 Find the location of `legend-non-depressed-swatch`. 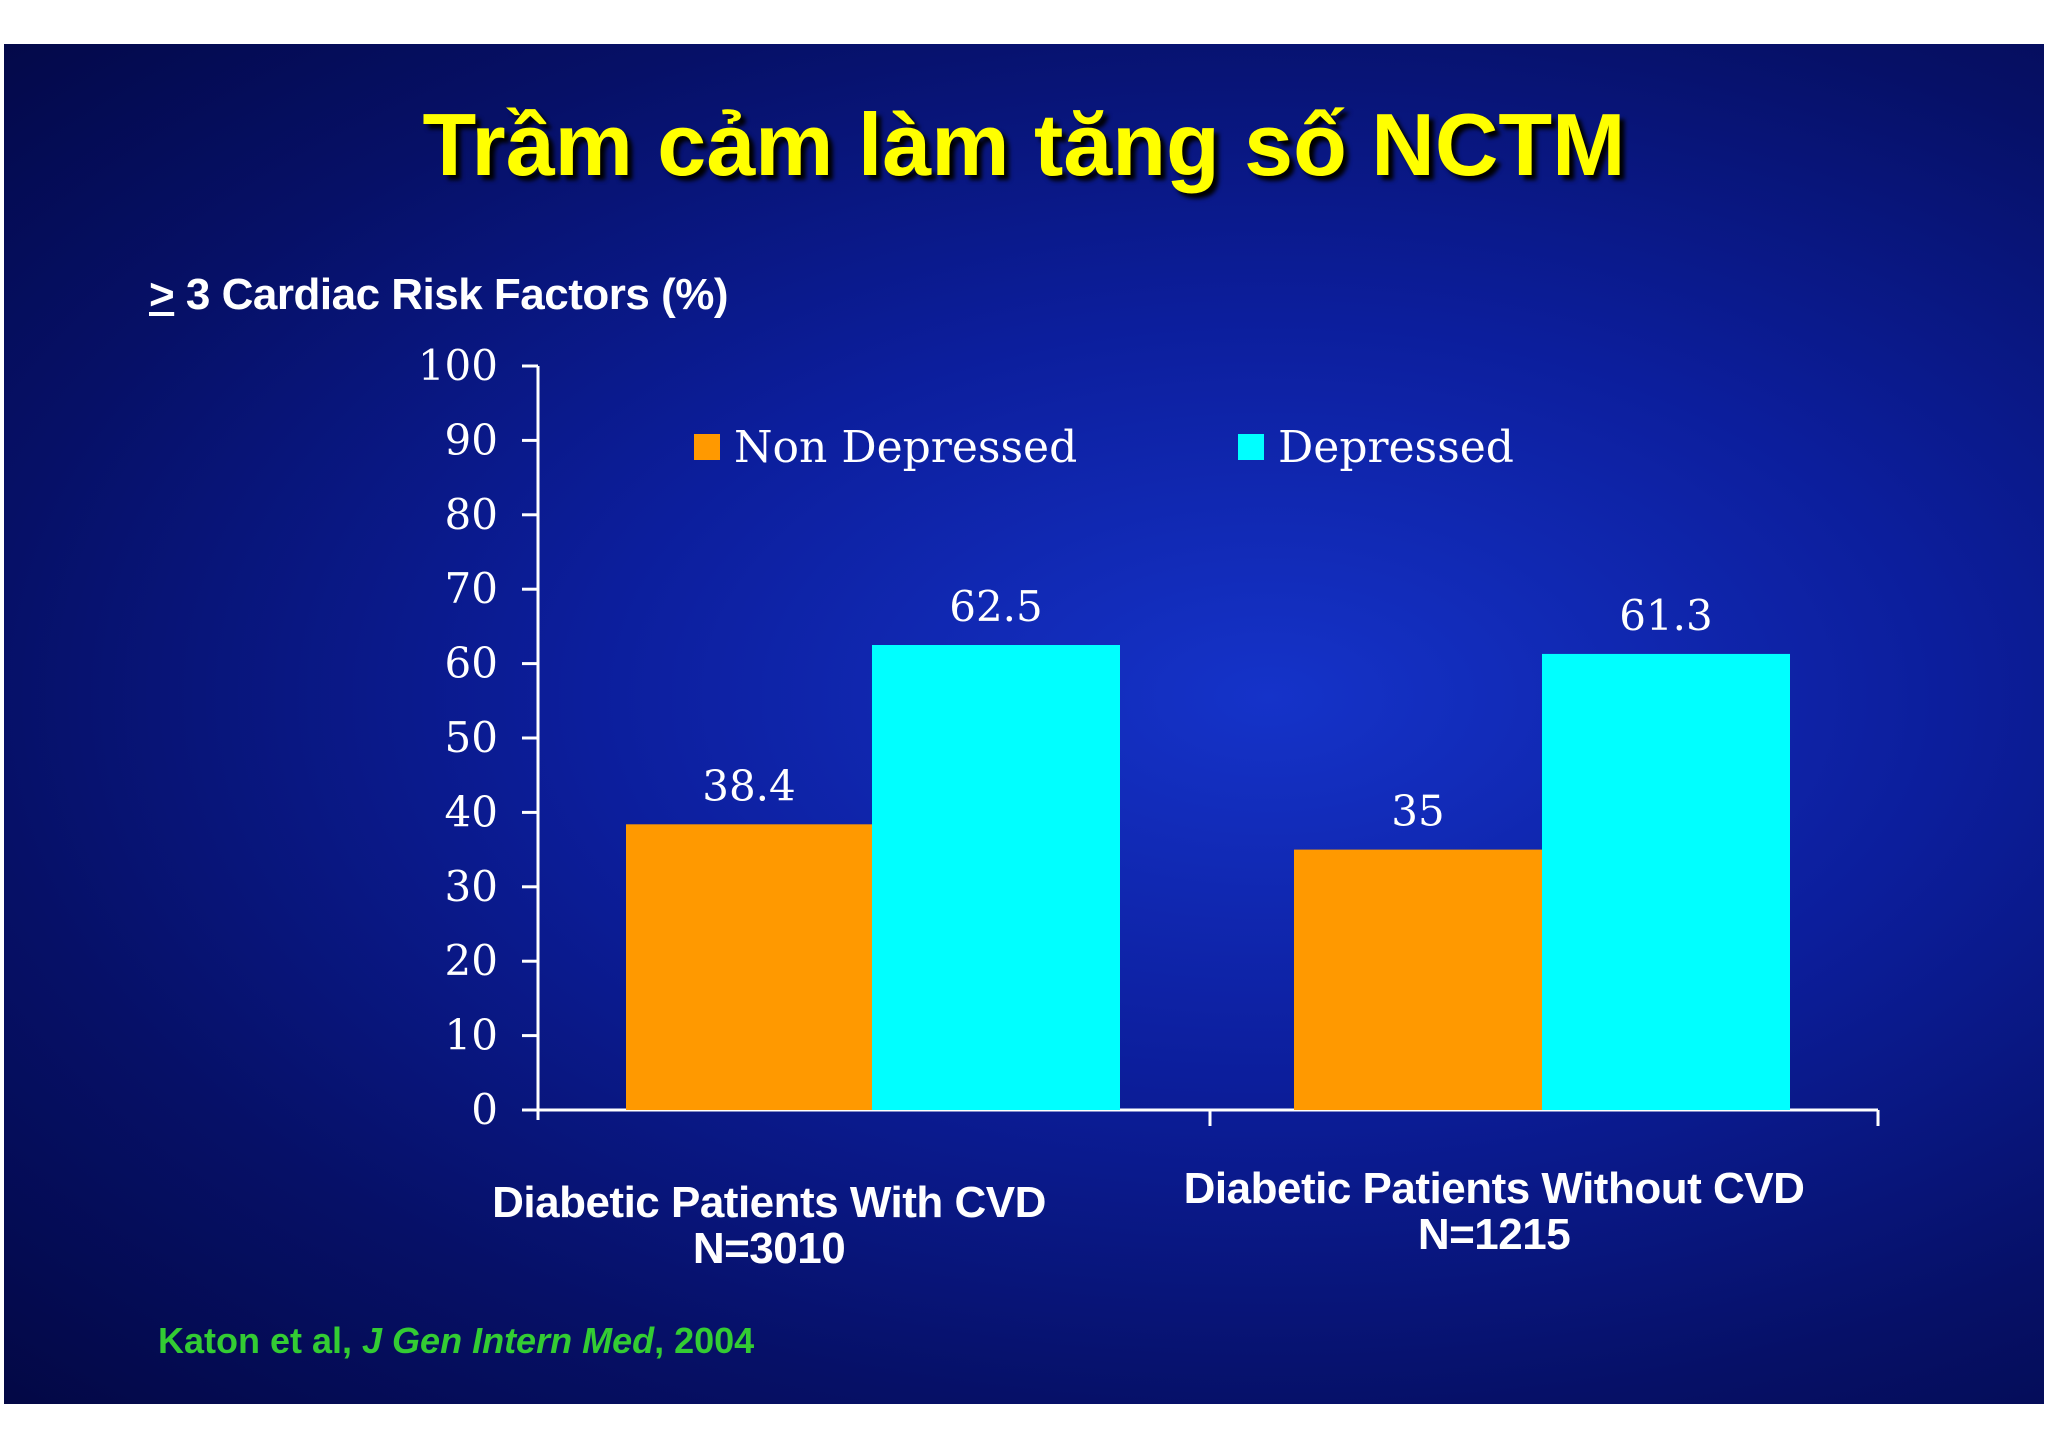

legend-non-depressed-swatch is located at coordinates (707, 447).